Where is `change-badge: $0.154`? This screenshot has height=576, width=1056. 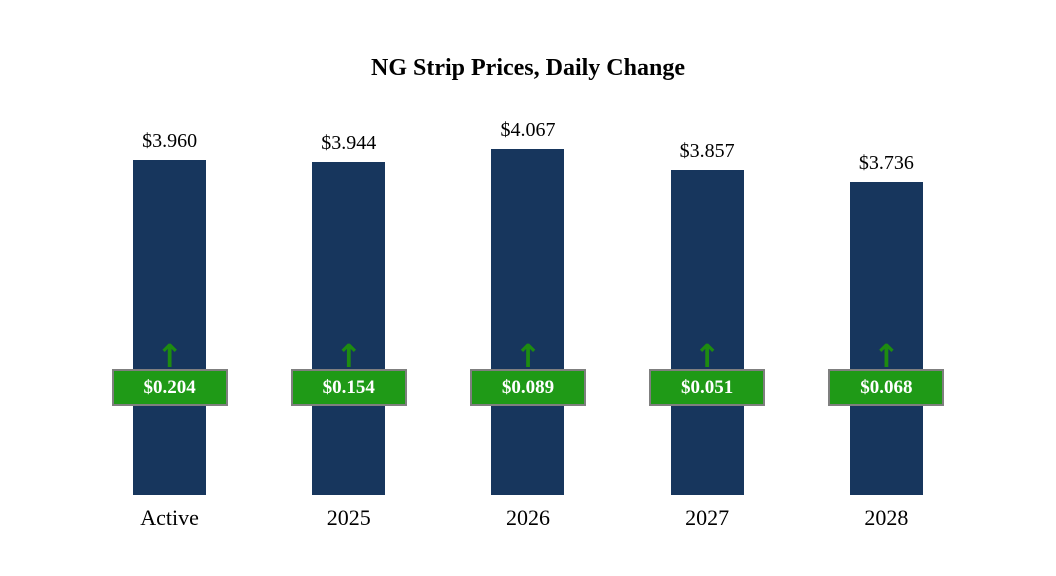
change-badge: $0.154 is located at coordinates (348, 387).